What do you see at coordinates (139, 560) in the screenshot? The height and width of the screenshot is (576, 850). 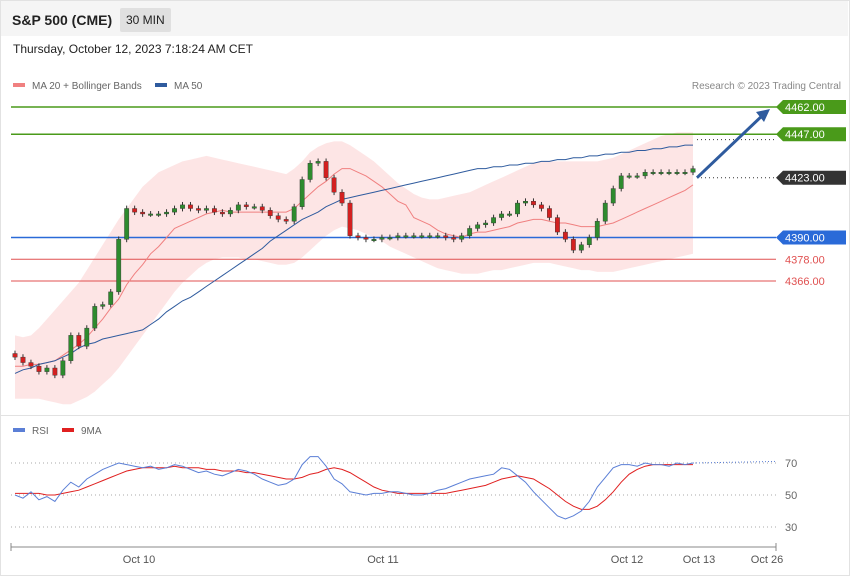 I see `time-label: Oct 10` at bounding box center [139, 560].